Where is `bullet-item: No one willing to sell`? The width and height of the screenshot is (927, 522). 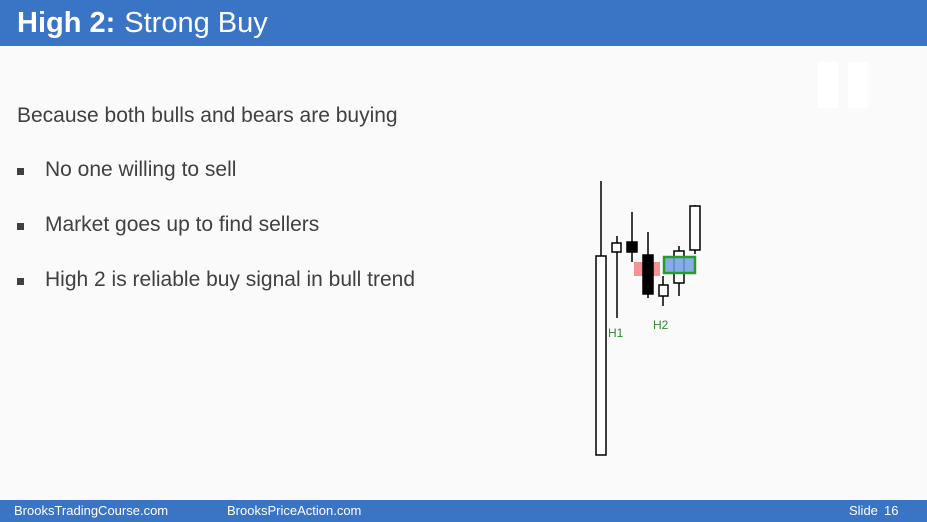 bullet-item: No one willing to sell is located at coordinates (216, 185).